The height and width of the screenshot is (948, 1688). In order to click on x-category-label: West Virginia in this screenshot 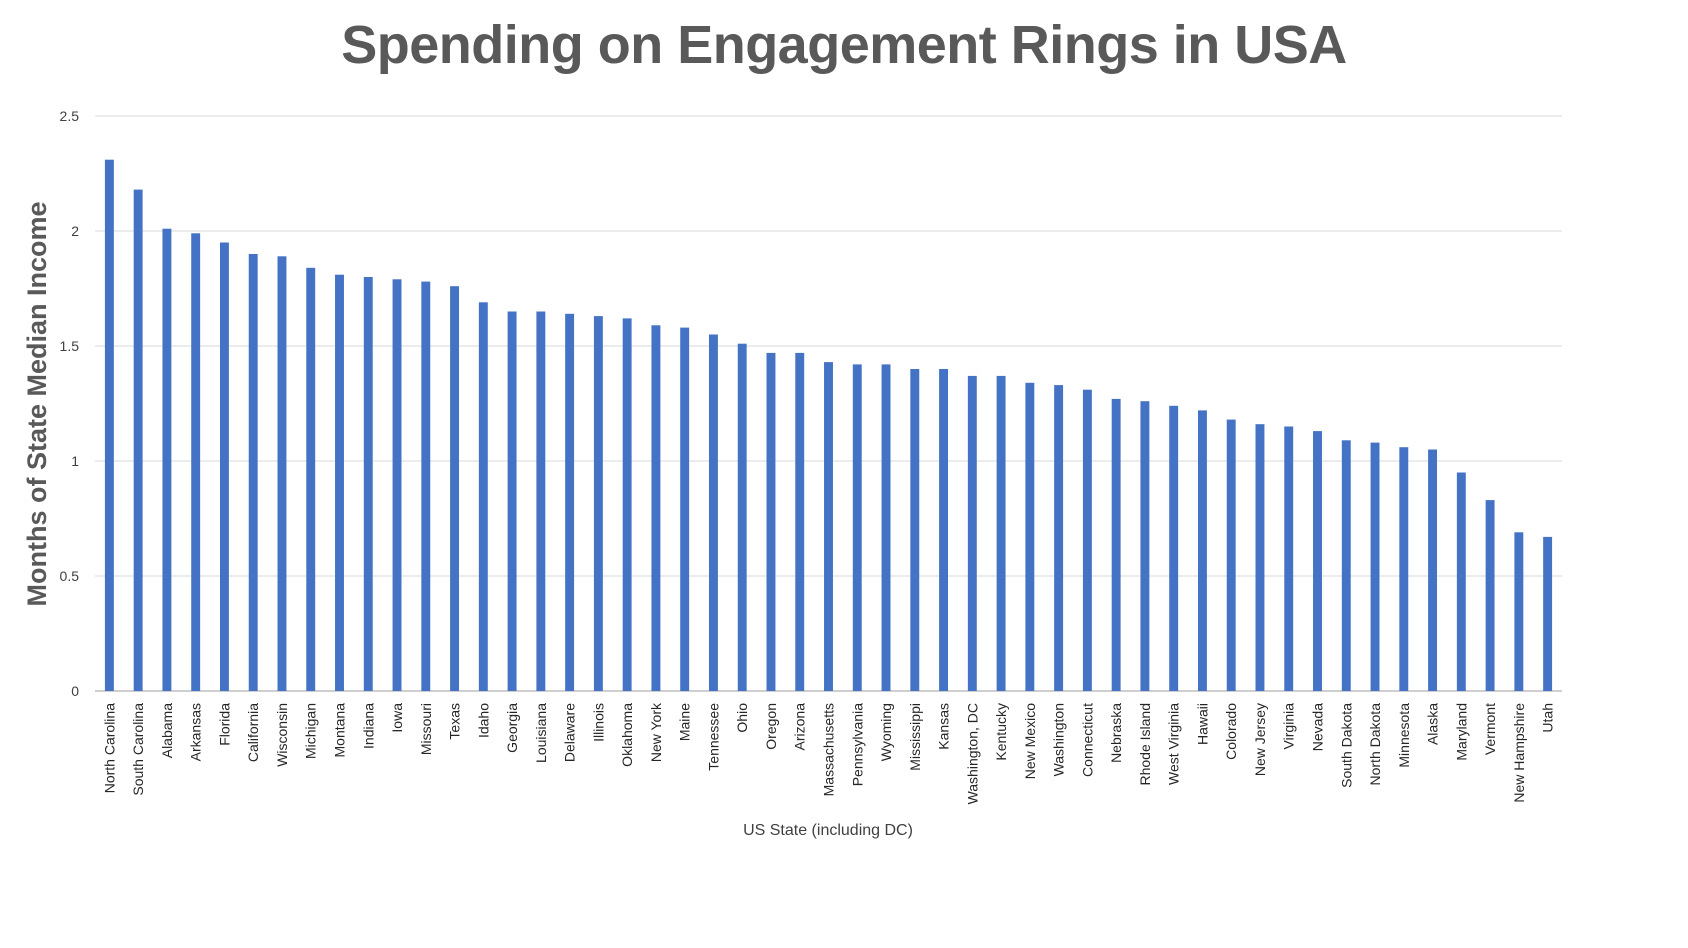, I will do `click(1174, 744)`.